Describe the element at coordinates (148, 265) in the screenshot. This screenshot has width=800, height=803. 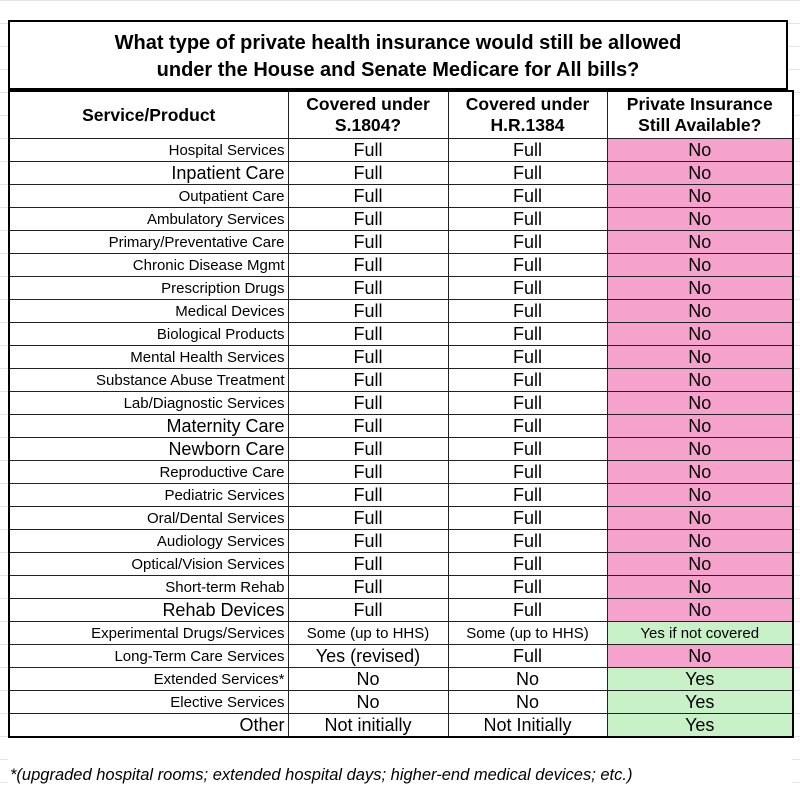
I see `table-cell: Chronic Disease Mgmt` at that location.